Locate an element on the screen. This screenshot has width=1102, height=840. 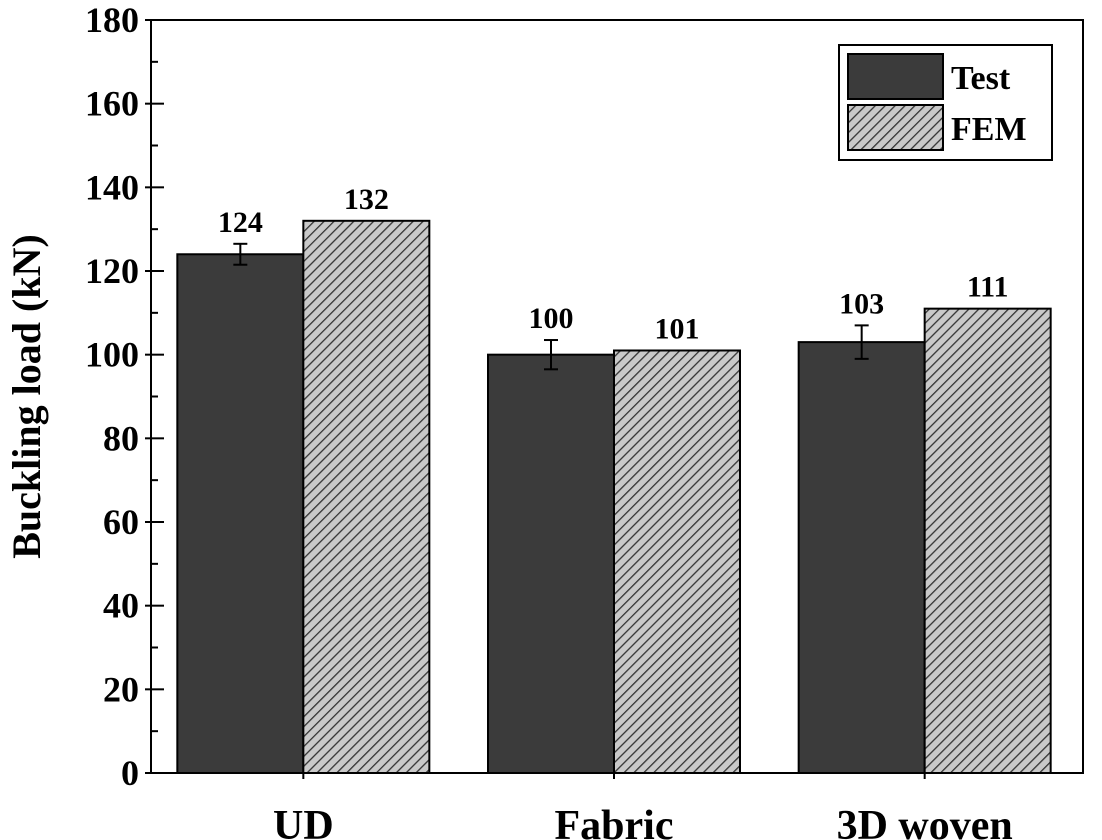
legend-swatch-fem is located at coordinates (895, 127).